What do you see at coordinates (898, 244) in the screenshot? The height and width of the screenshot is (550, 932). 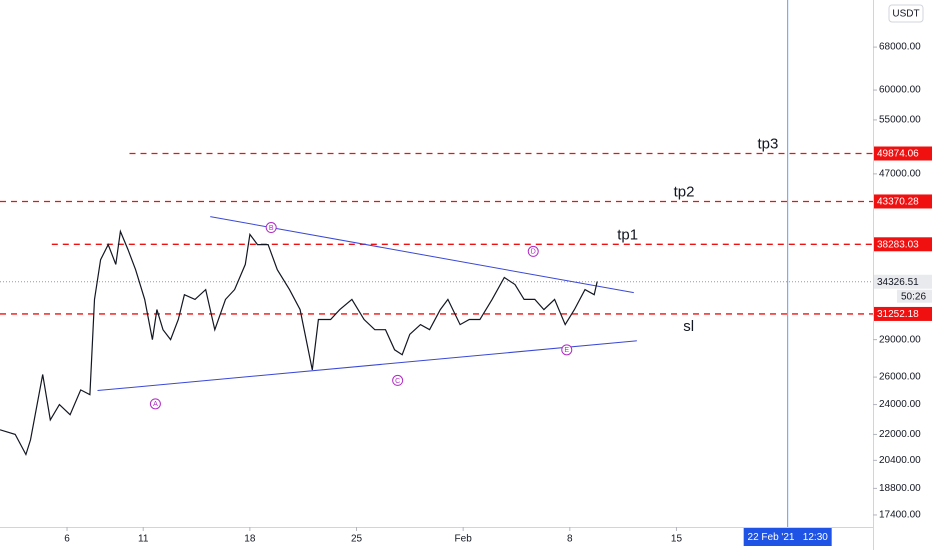 I see `level-price-label: 38283.03` at bounding box center [898, 244].